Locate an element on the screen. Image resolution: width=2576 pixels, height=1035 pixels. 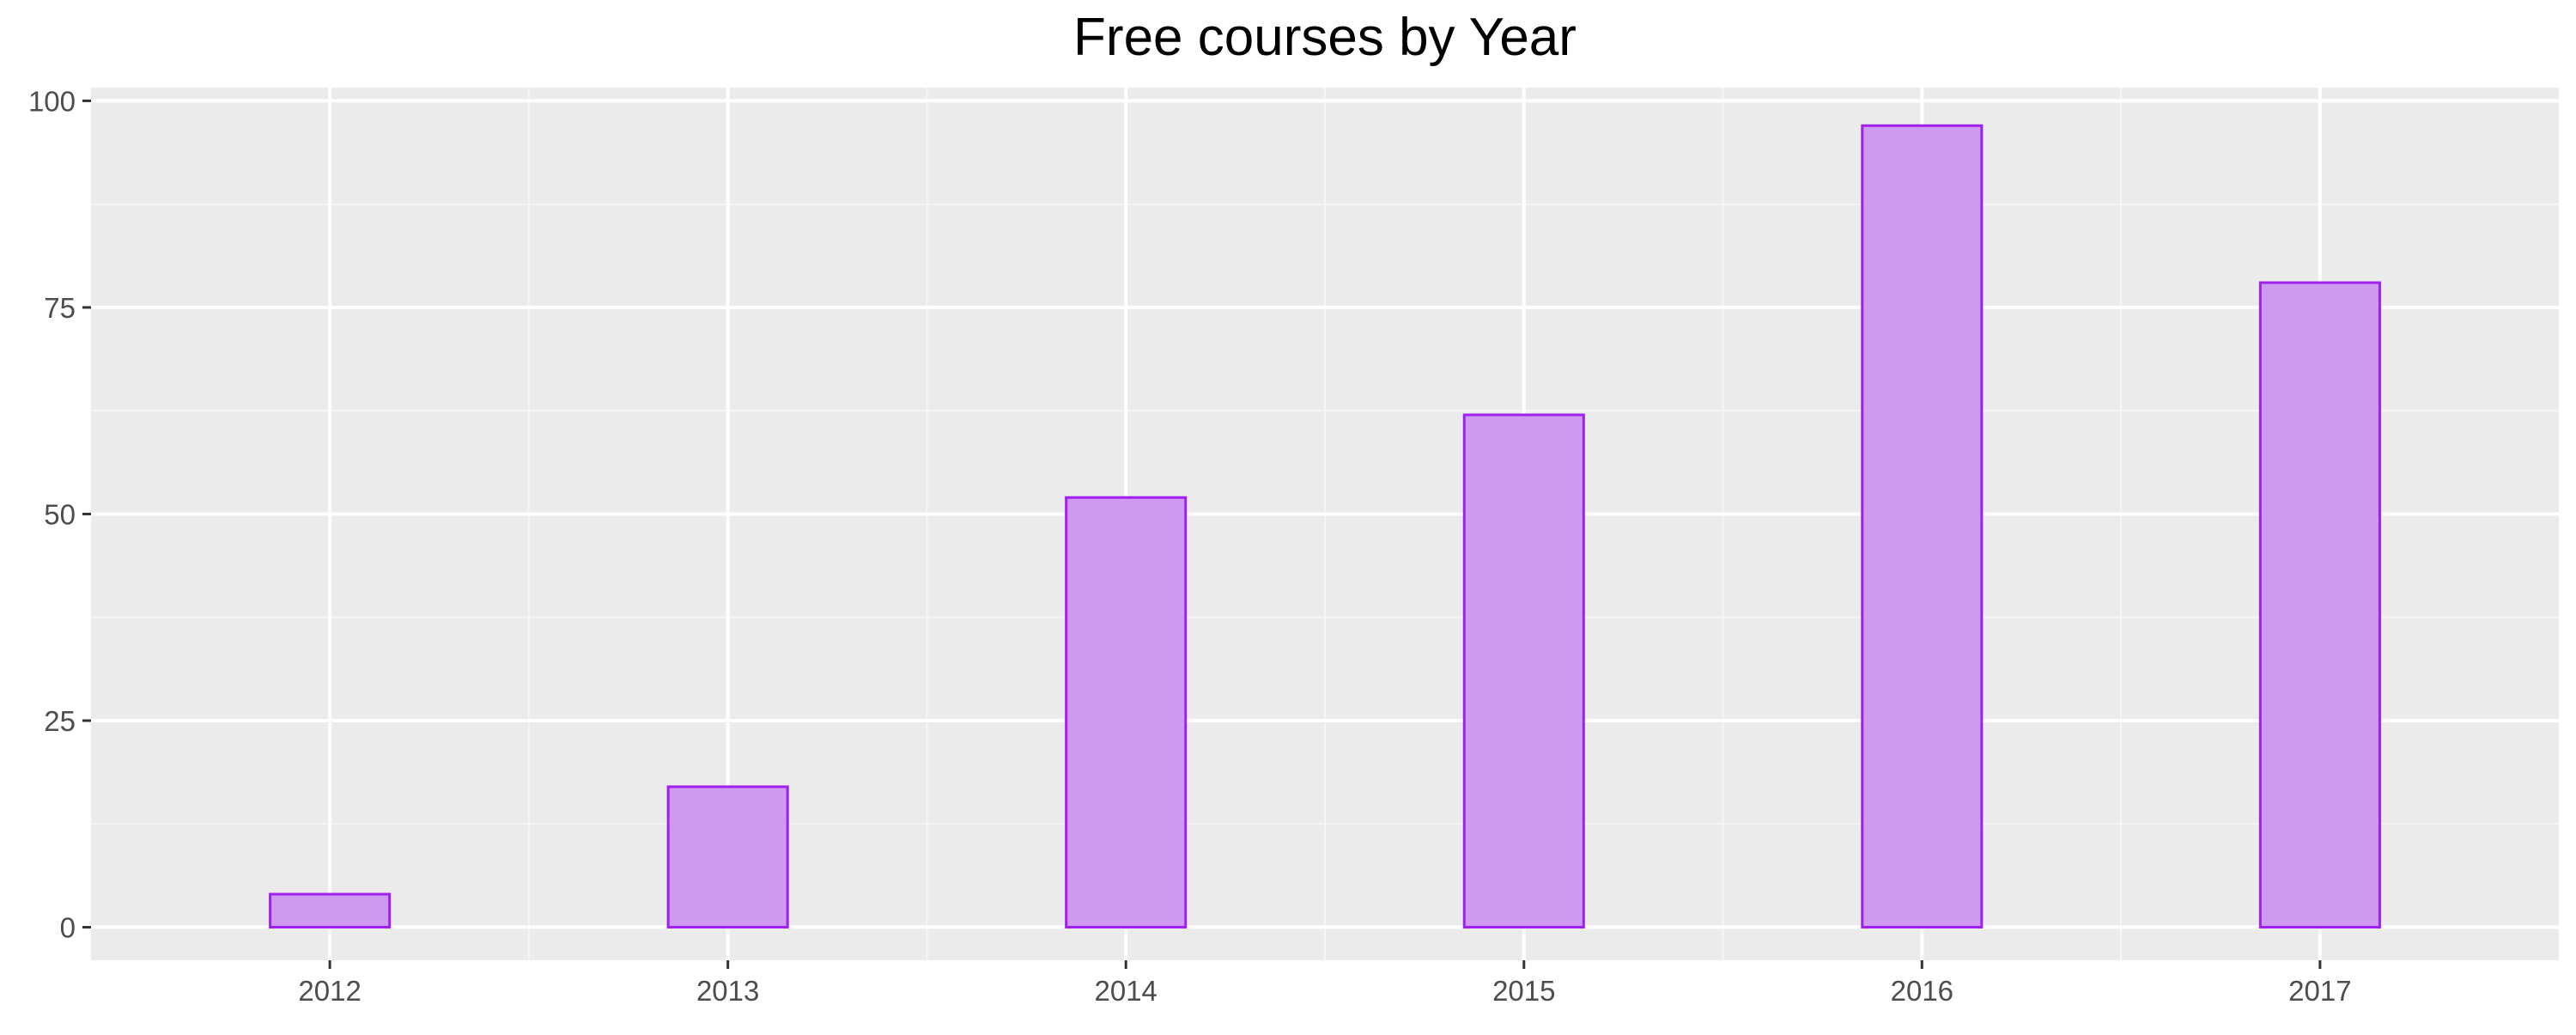
bar-2013 is located at coordinates (727, 857).